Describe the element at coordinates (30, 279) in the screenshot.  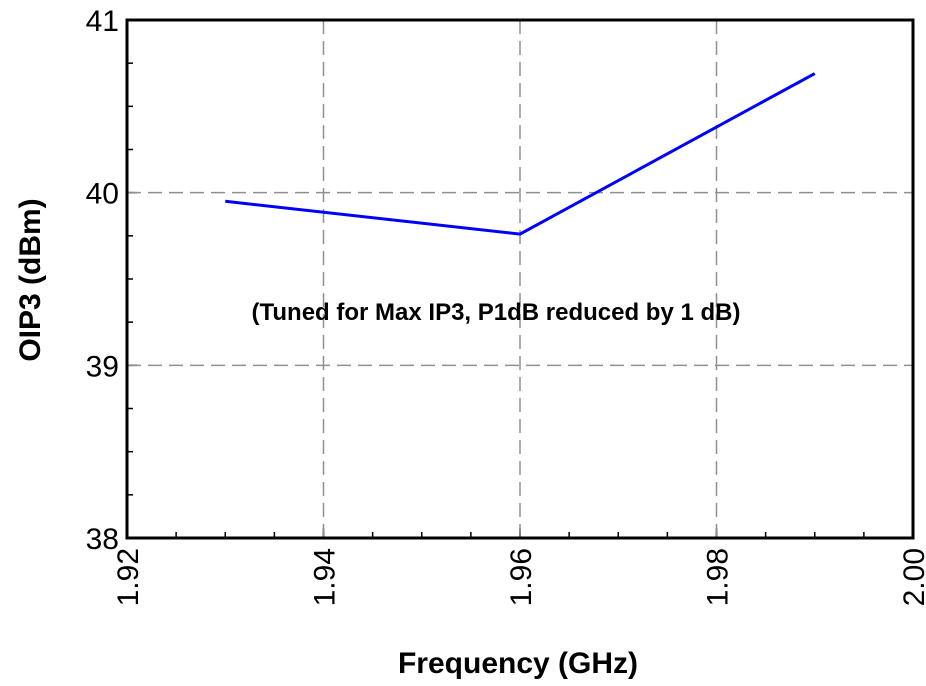
I see `y-axis-title: OIP3 (dBm)` at that location.